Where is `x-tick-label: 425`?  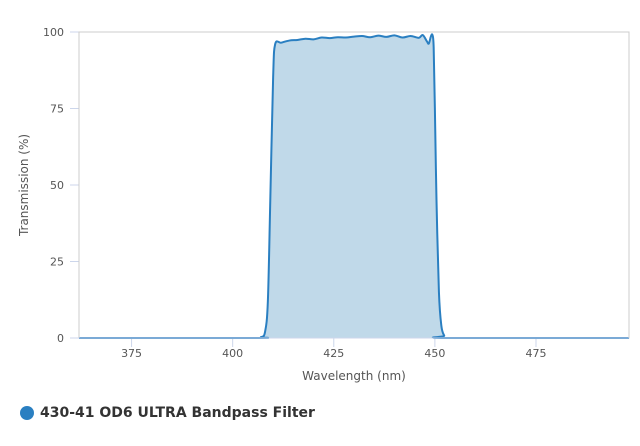 x-tick-label: 425 is located at coordinates (333, 353).